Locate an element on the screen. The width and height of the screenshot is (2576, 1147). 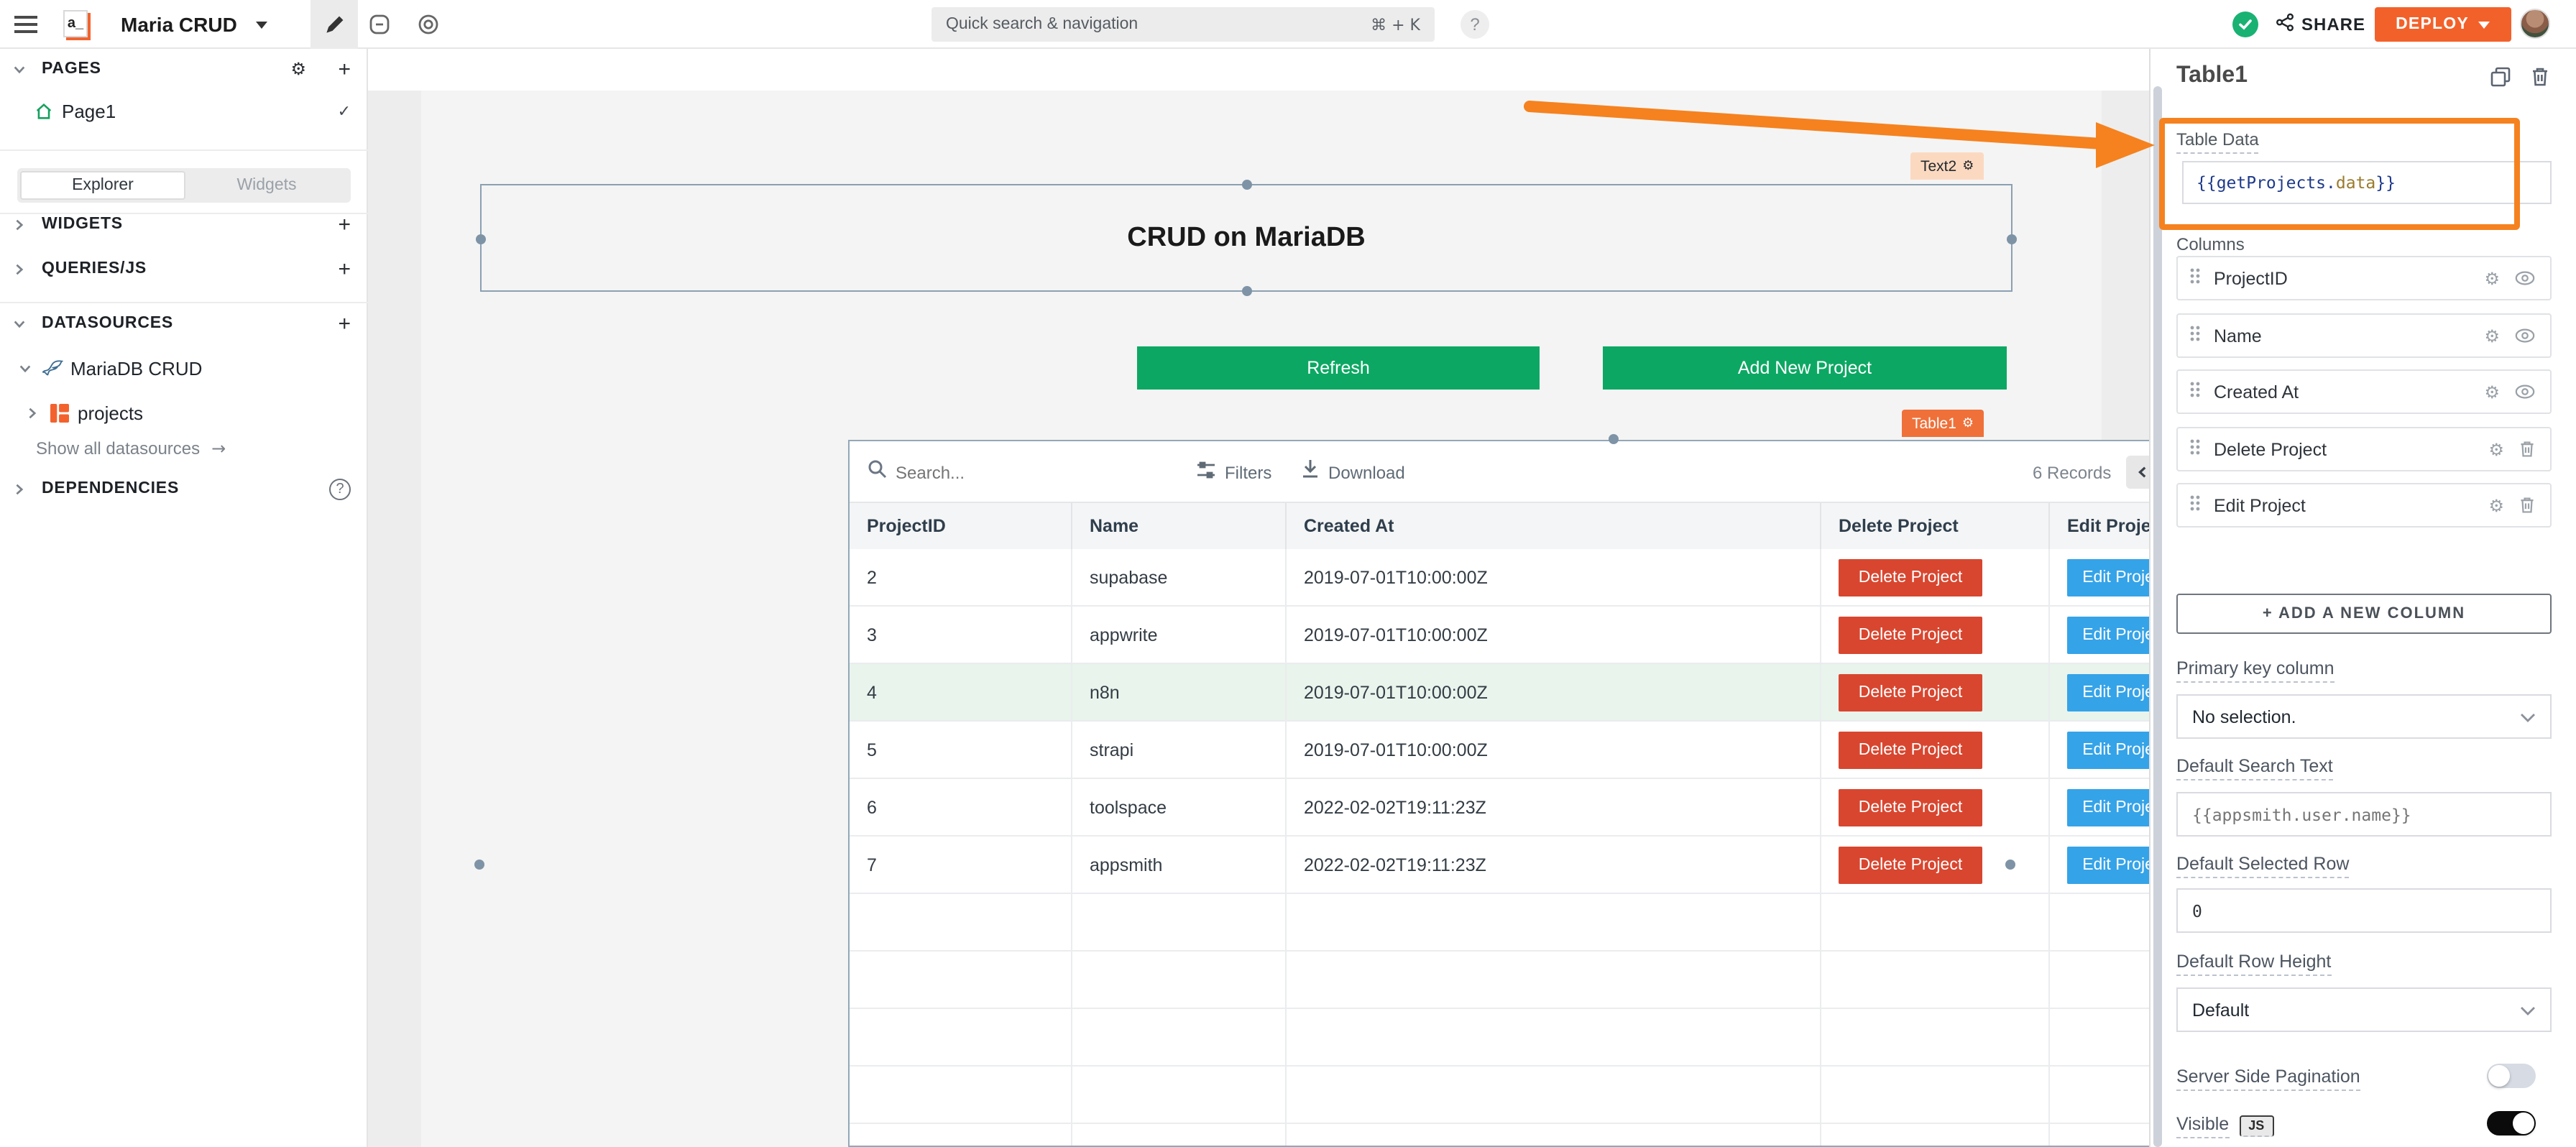
sidebar-item-projects-table: projects is located at coordinates (184, 412).